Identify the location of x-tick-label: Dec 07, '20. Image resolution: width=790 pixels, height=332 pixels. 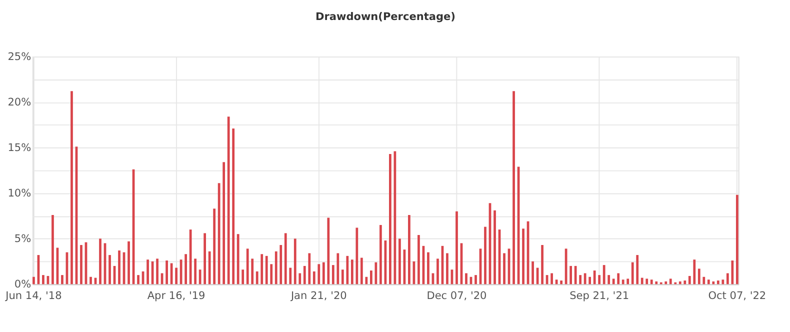
(456, 296).